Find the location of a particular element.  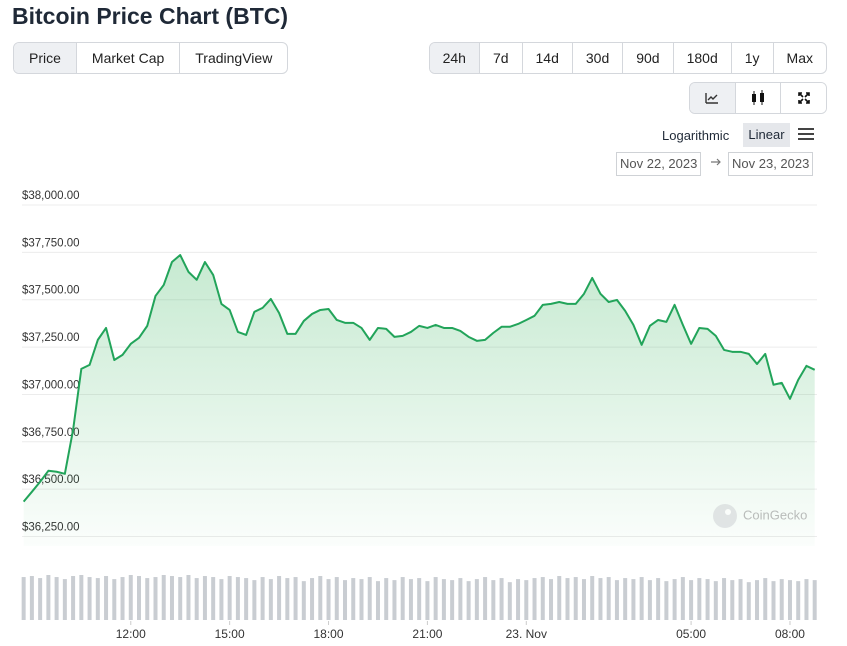

x-tick-label: 18:00 is located at coordinates (329, 634).